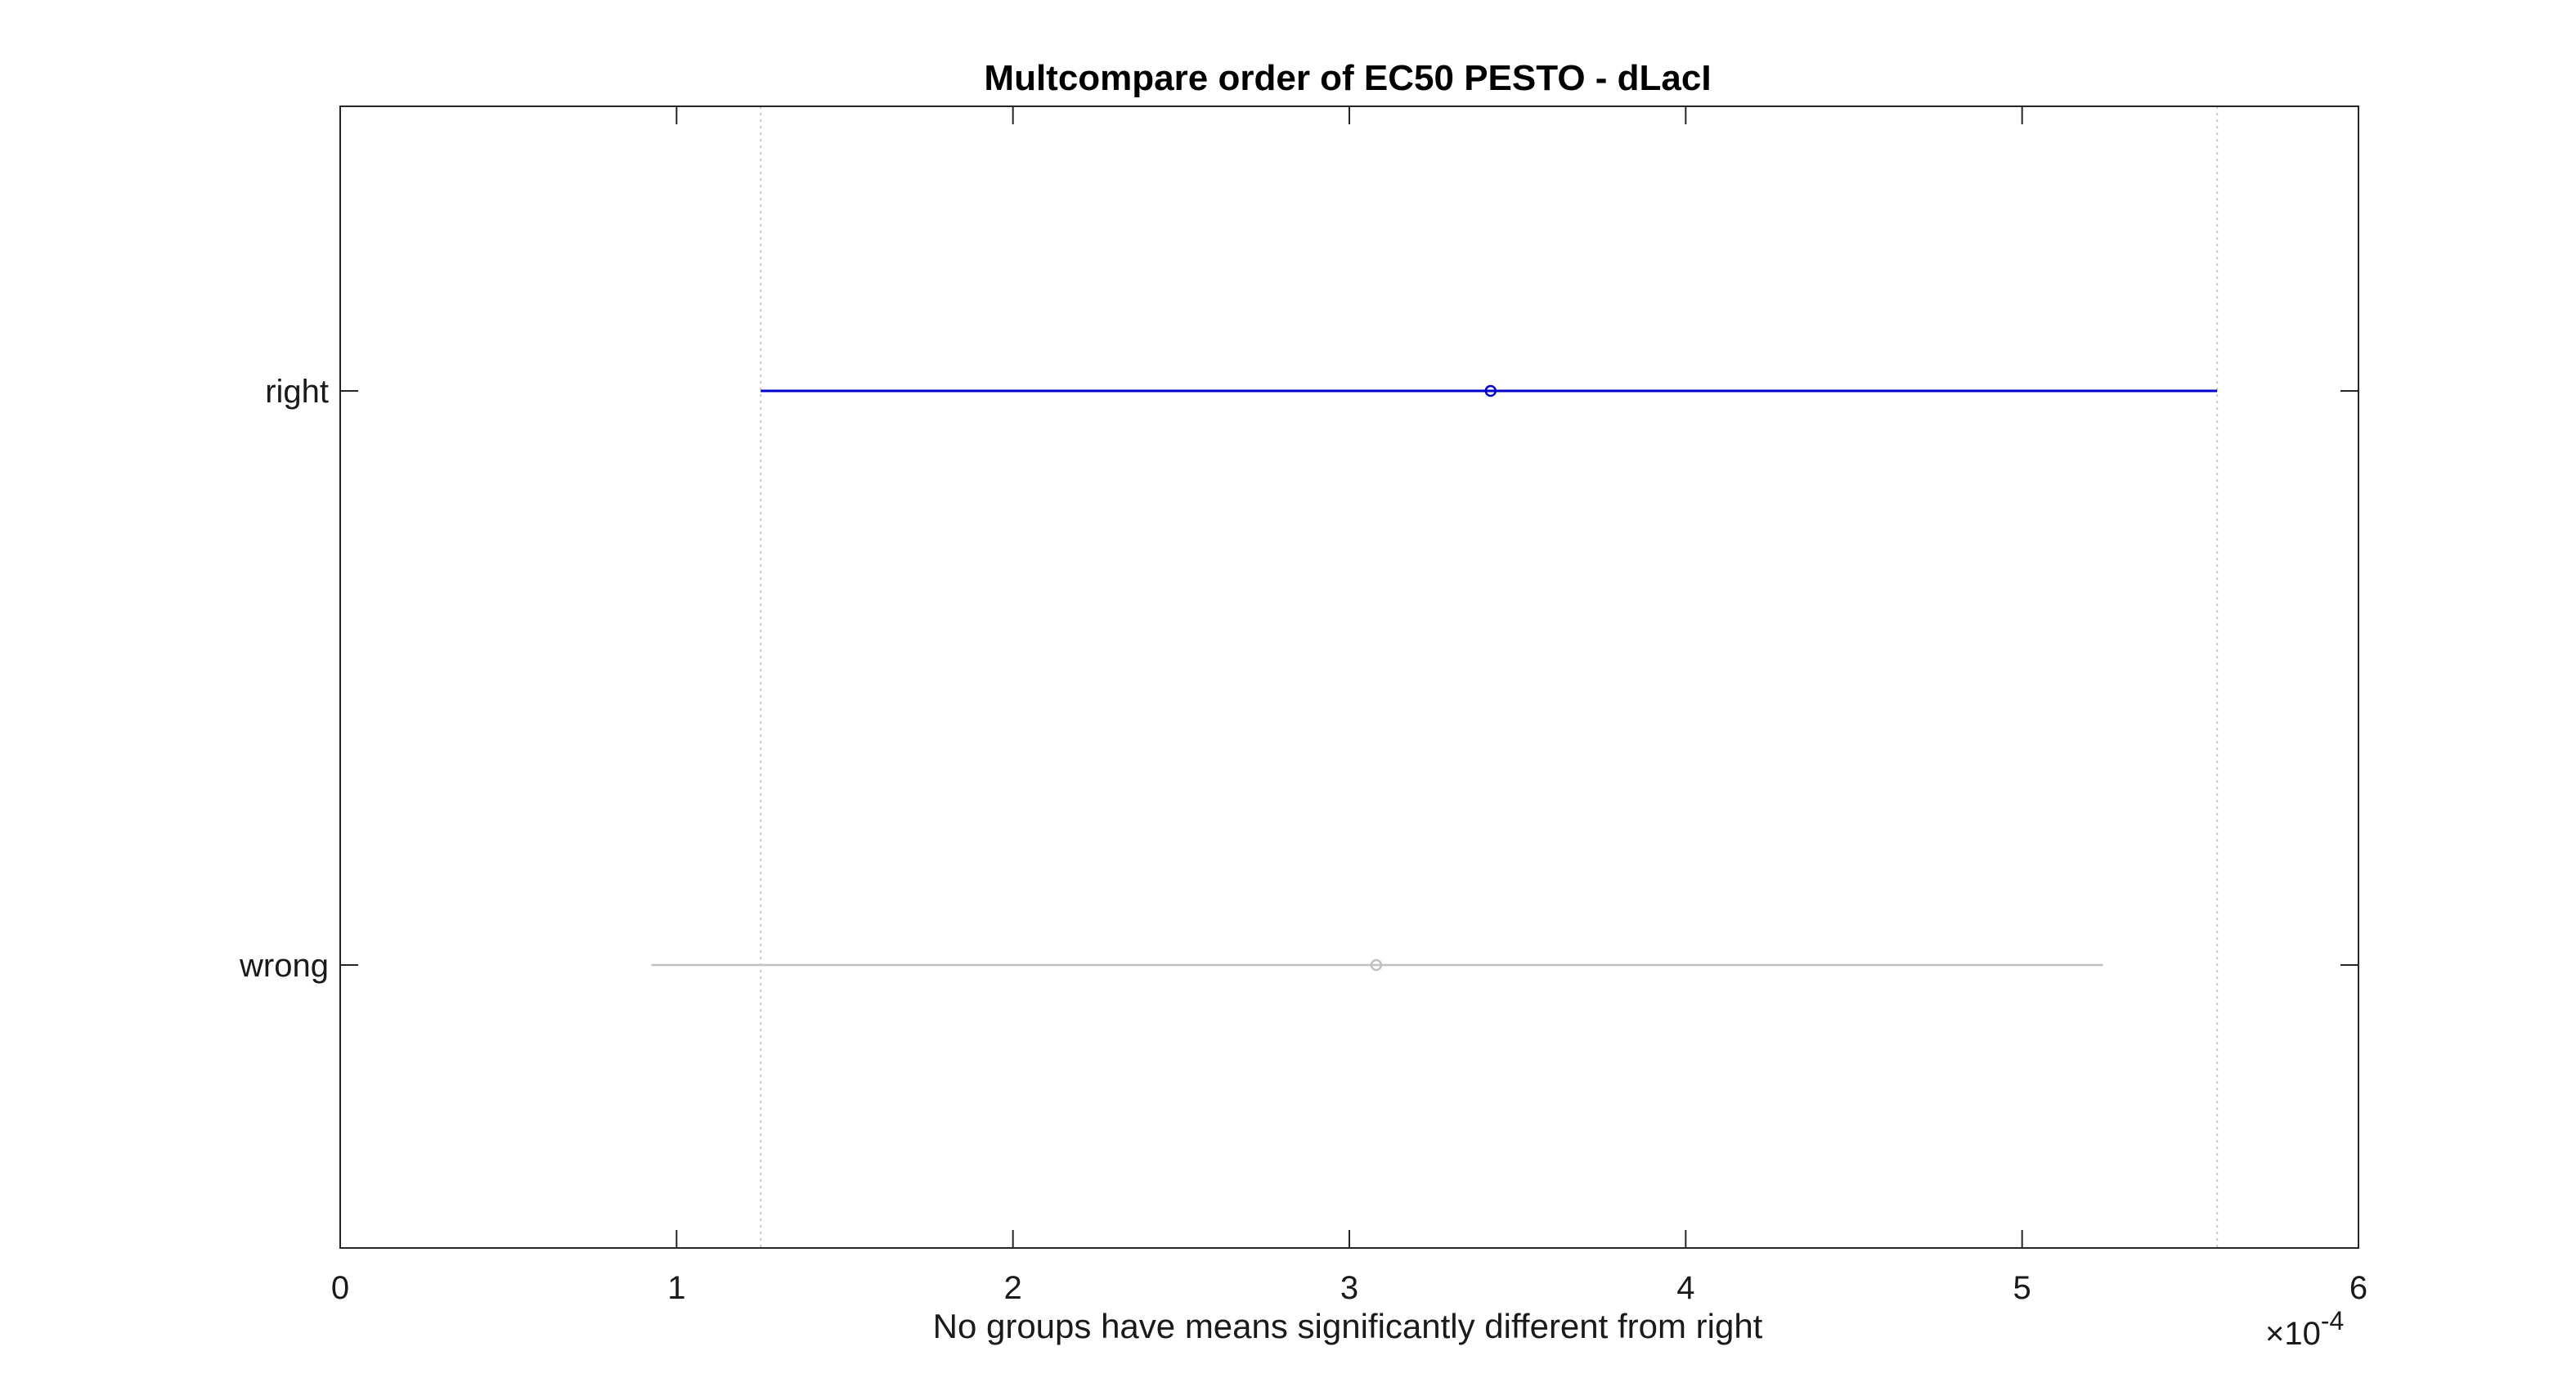 The image size is (2576, 1387). What do you see at coordinates (1347, 78) in the screenshot?
I see `chart-title: Multcompare order of EC50 PESTO - dLacI` at bounding box center [1347, 78].